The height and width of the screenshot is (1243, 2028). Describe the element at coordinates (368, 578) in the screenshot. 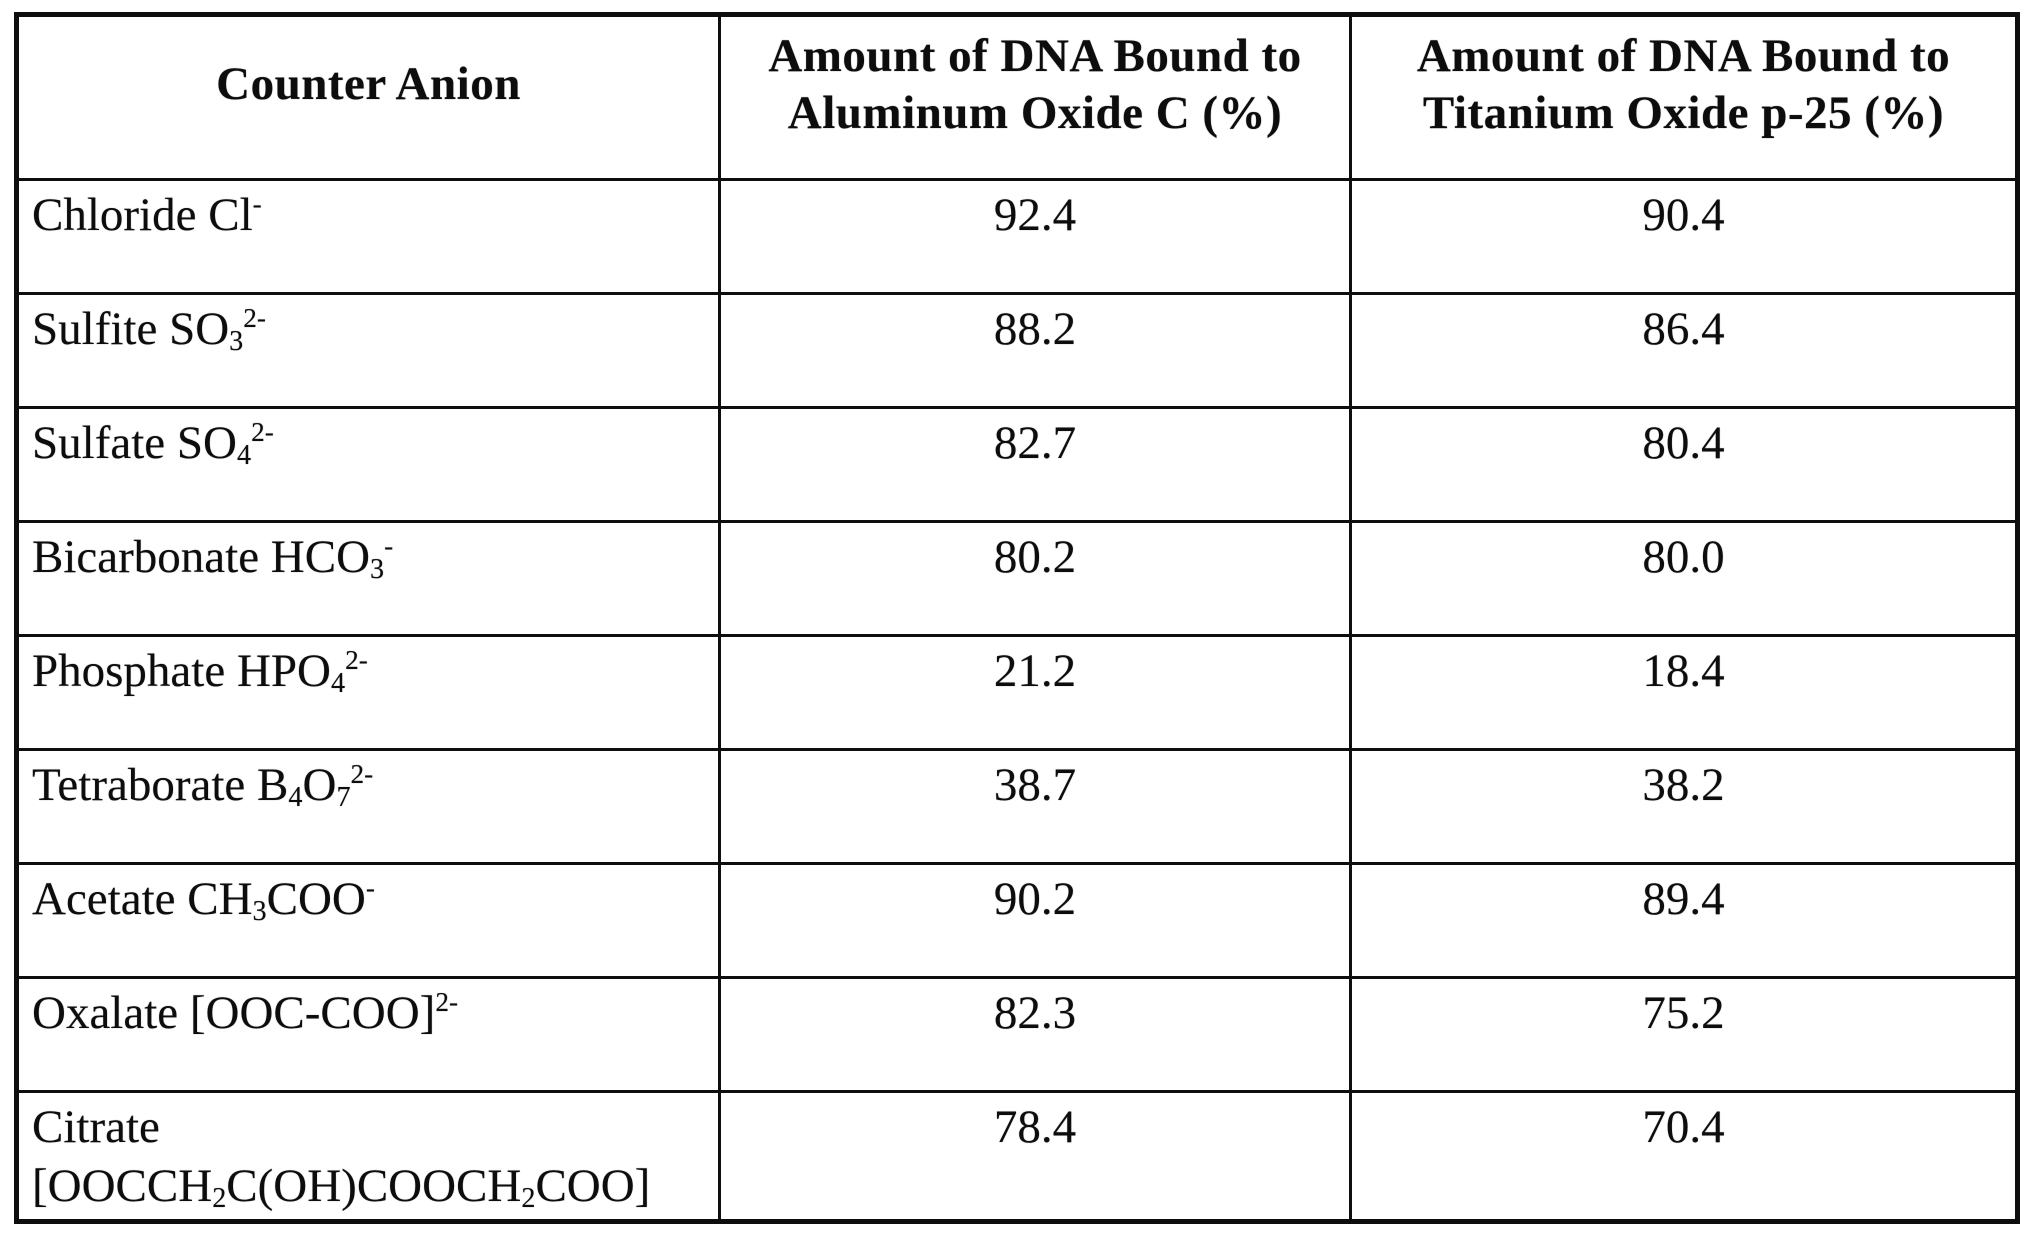

I see `anion-name-cell: Bicarbonate HCO3-` at that location.